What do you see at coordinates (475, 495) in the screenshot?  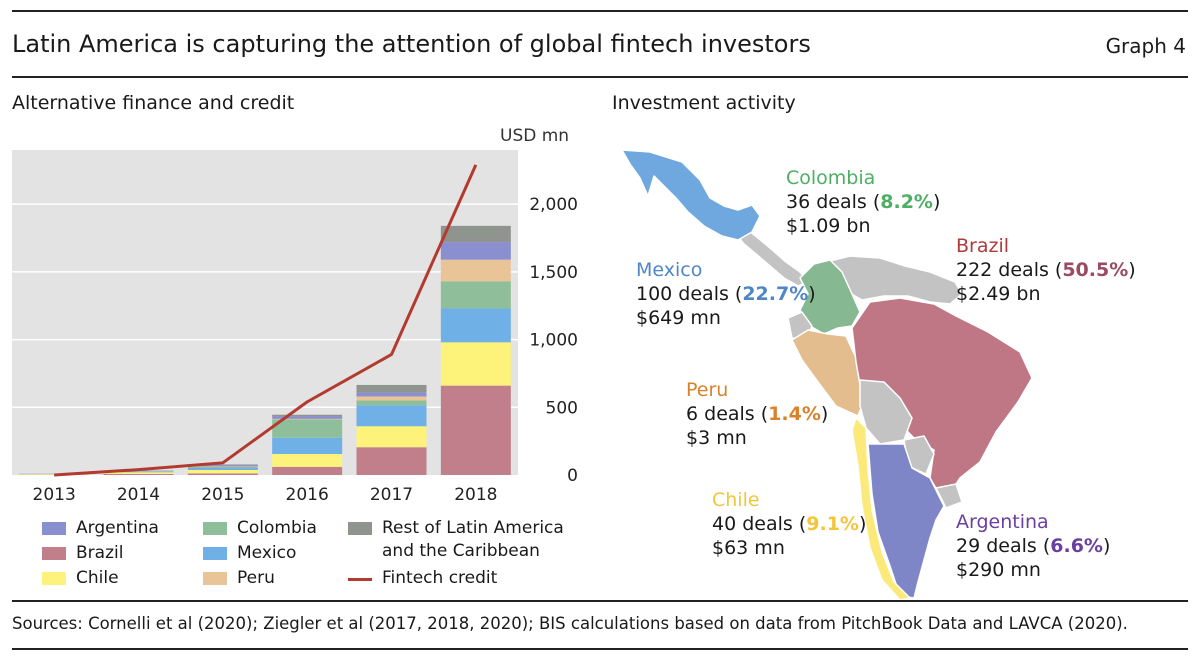 I see `x-tick-label: 2018` at bounding box center [475, 495].